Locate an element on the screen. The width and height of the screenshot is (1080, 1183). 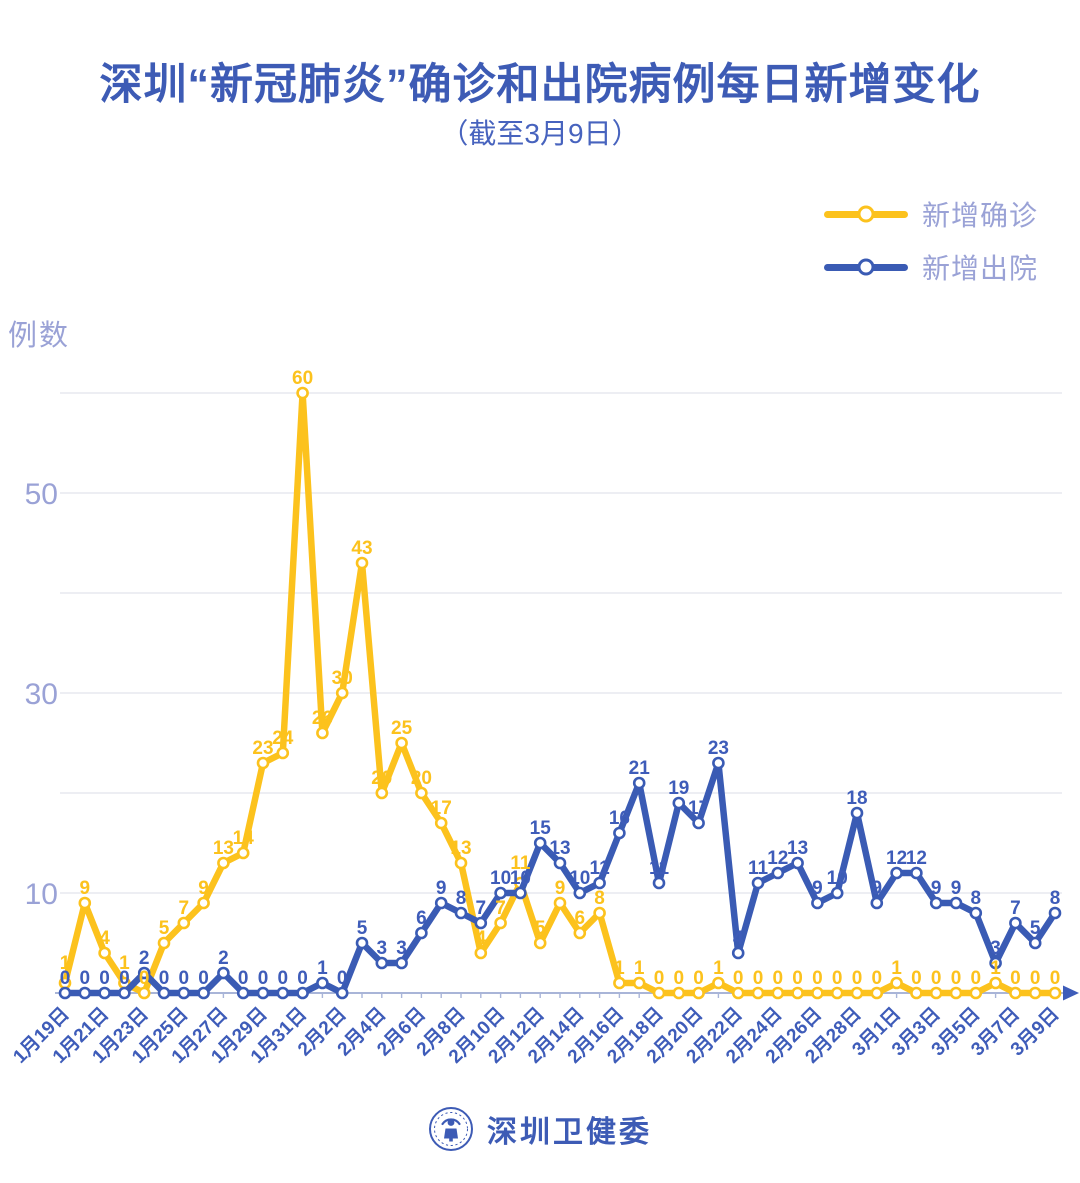
legend-label-confirmed: 新增确诊 is located at coordinates (980, 215).